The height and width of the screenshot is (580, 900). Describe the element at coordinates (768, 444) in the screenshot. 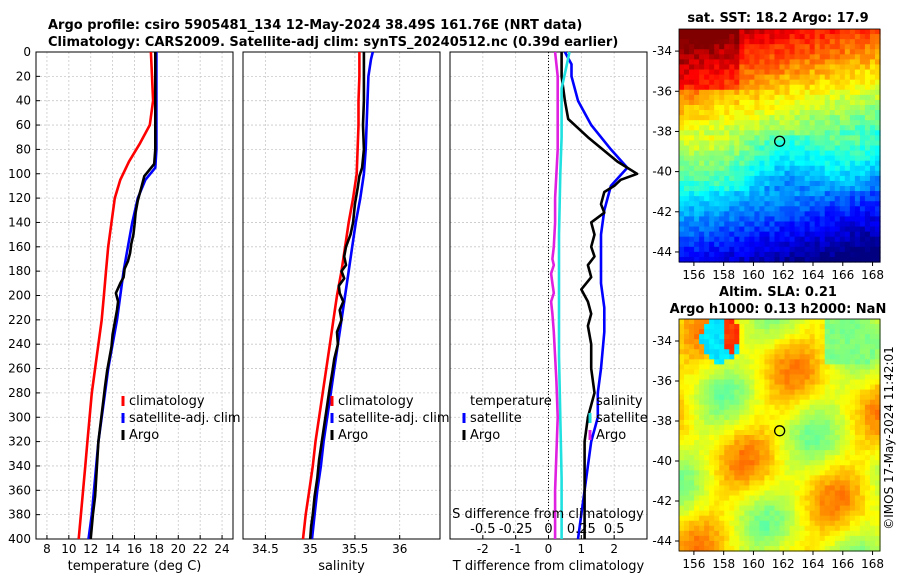

I see `sla-map: 156 158 160 162 164 166 168-34-36-38-40-42-44` at that location.